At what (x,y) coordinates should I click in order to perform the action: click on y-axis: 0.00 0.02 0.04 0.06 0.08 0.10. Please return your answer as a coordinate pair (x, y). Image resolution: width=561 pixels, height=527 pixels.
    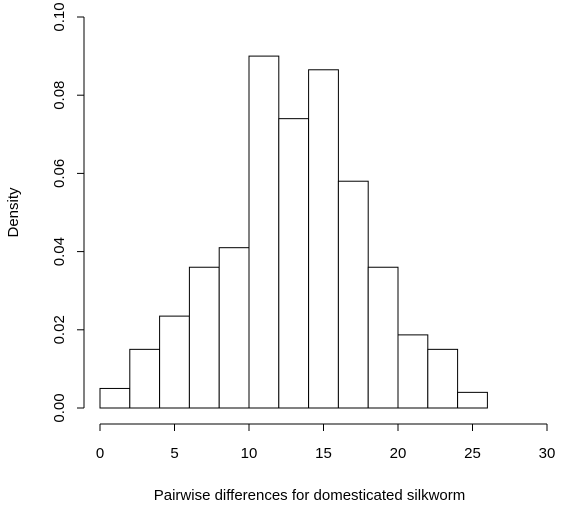
    Looking at the image, I should click on (68, 212).